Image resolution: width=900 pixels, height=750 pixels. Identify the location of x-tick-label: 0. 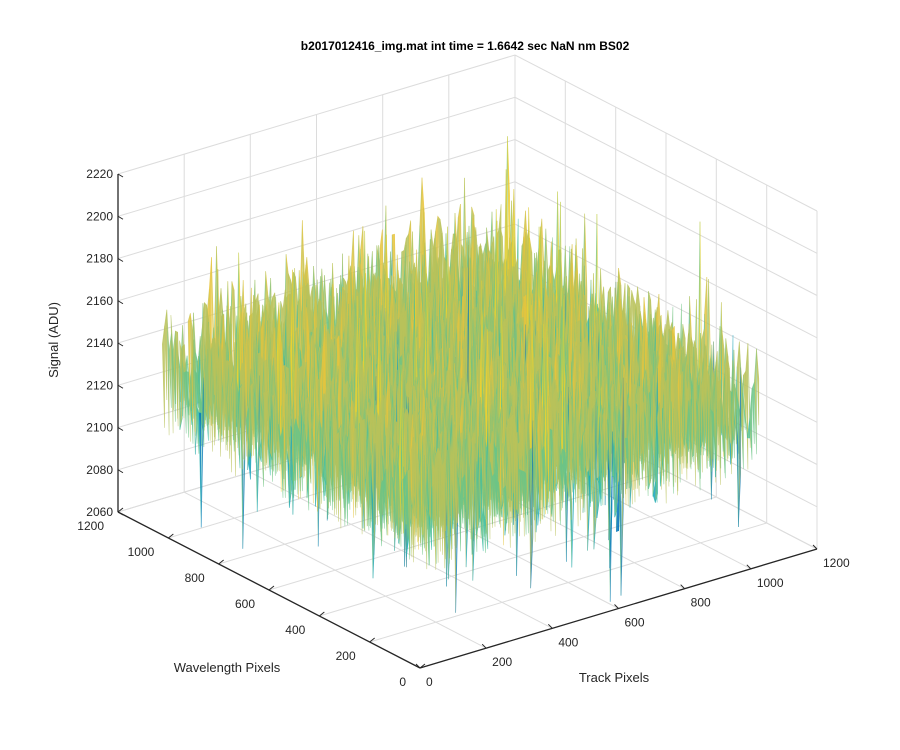
(429, 682).